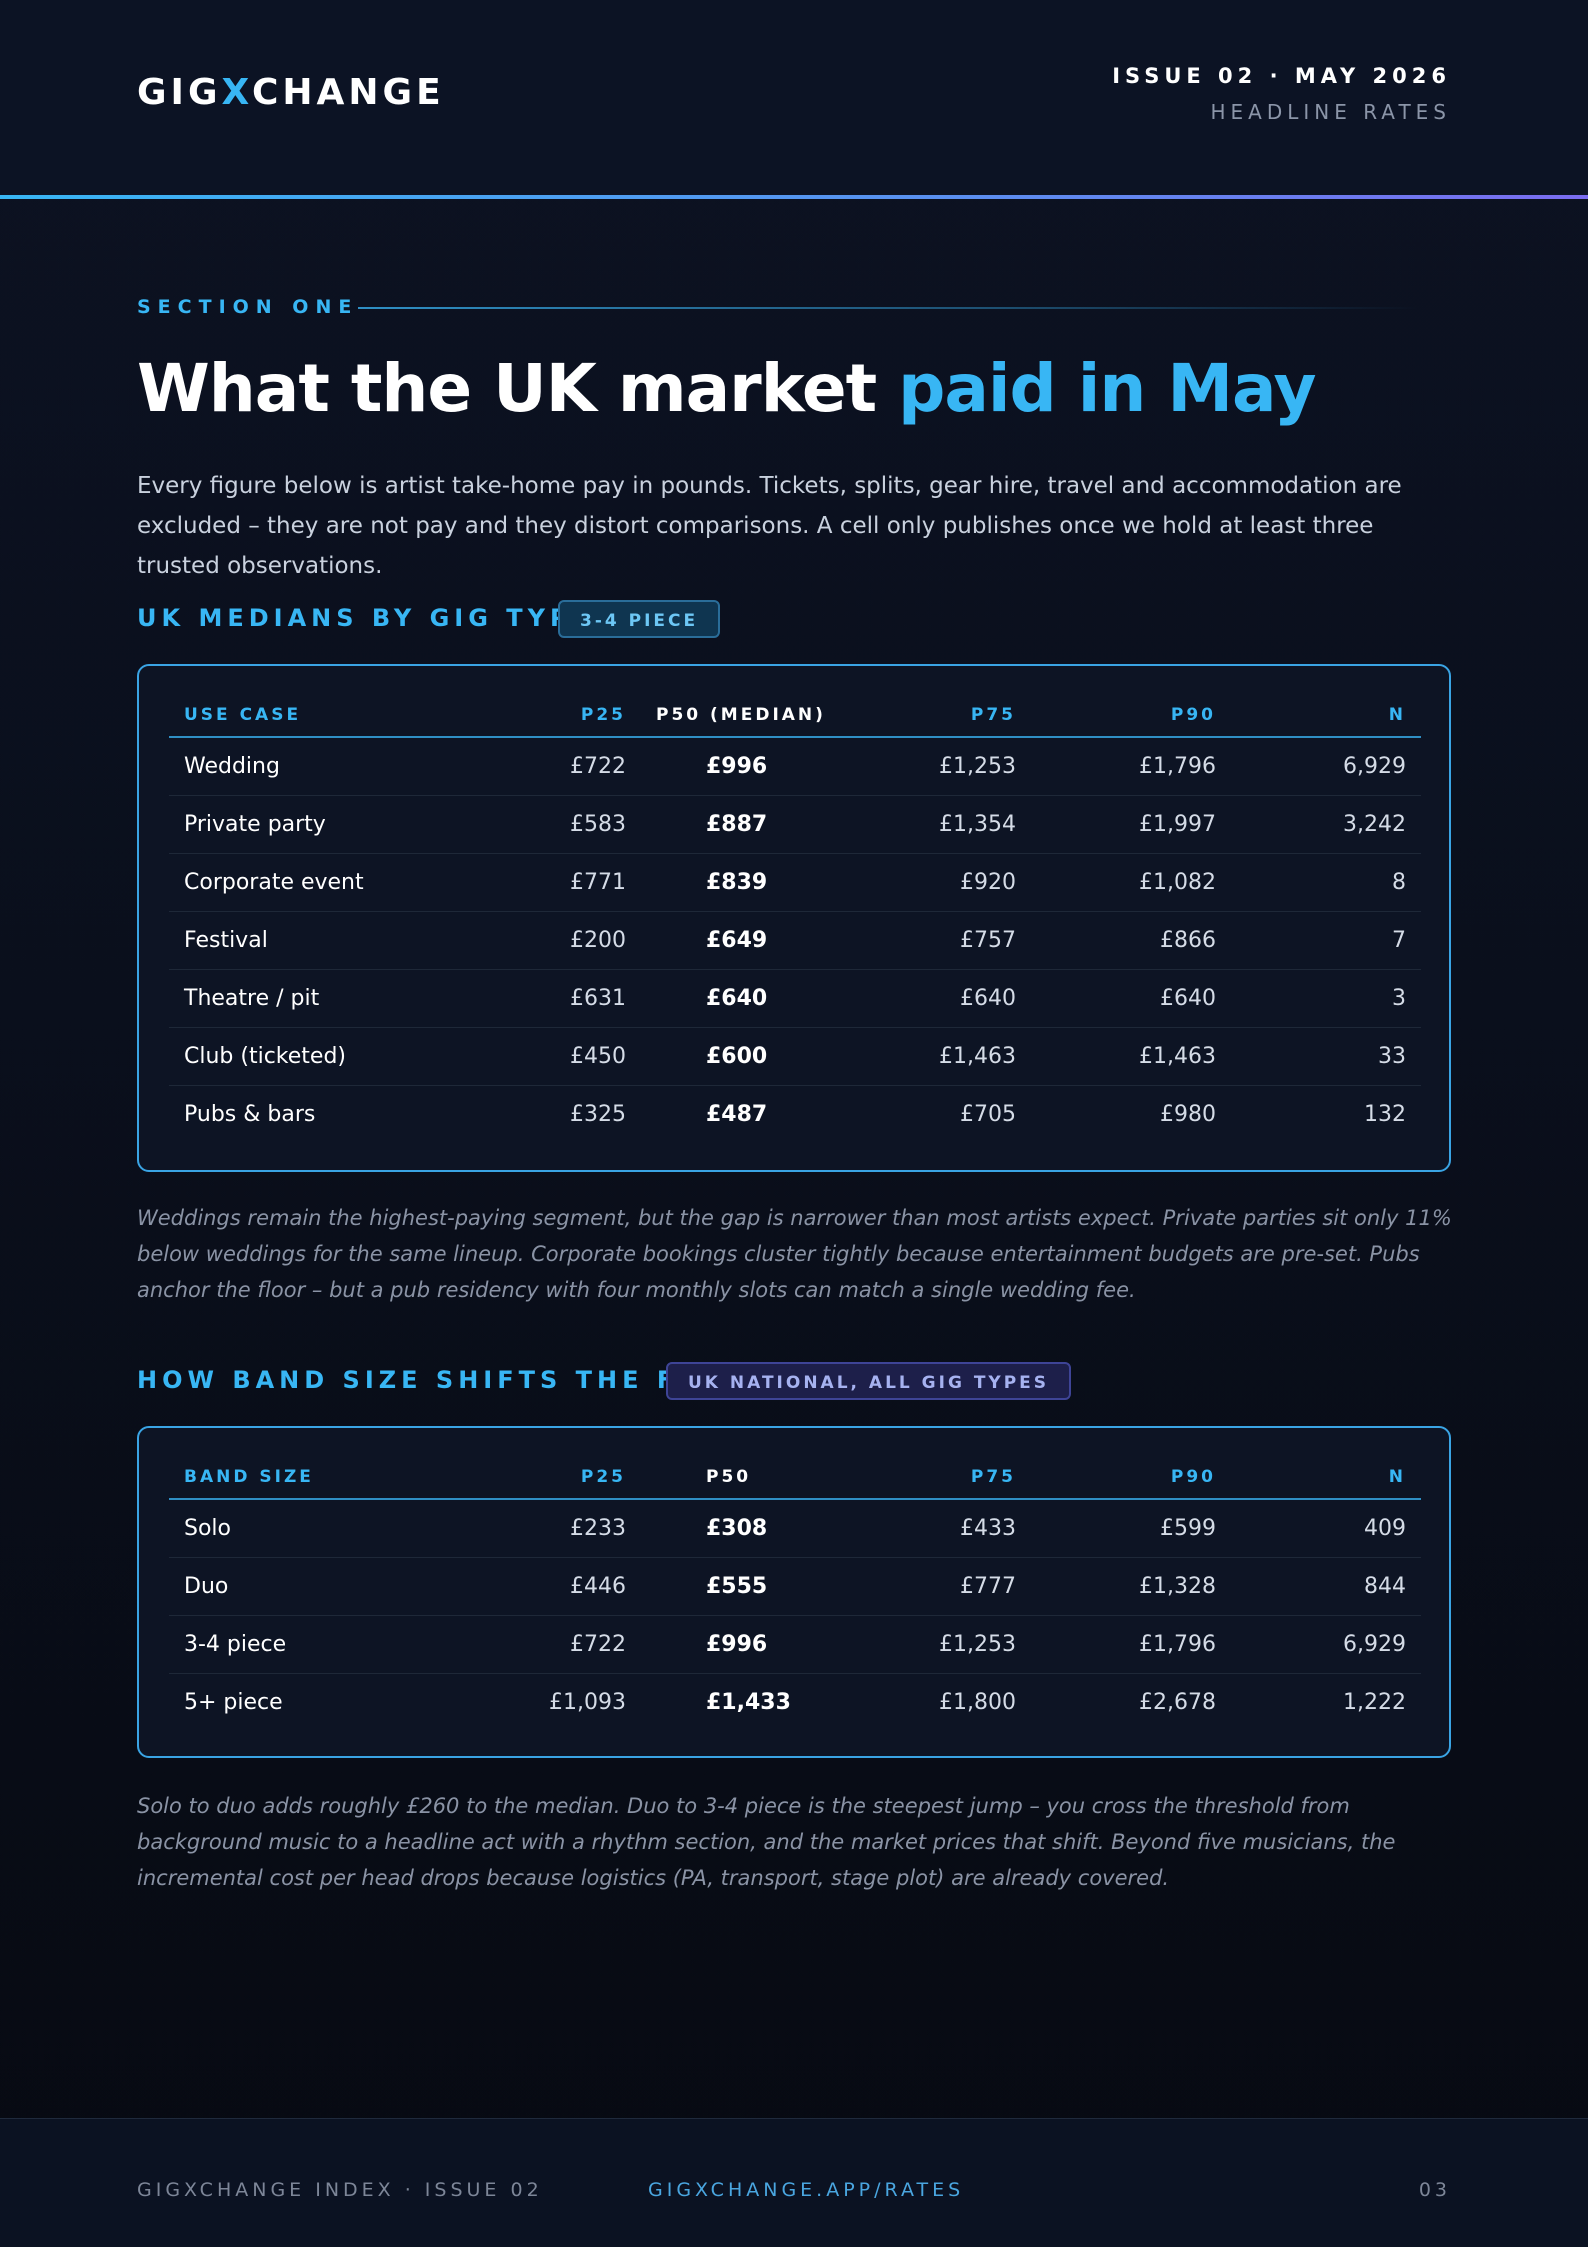 The width and height of the screenshot is (1588, 2247). What do you see at coordinates (598, 1114) in the screenshot?
I see `cell-p25: £325` at bounding box center [598, 1114].